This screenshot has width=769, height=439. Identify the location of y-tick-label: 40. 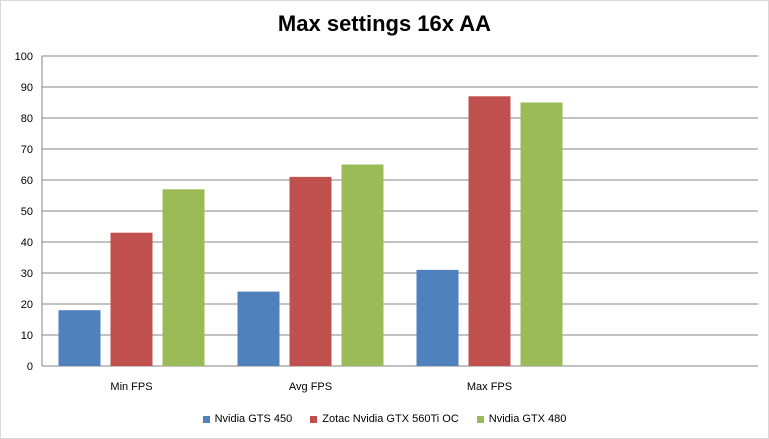
(27, 243).